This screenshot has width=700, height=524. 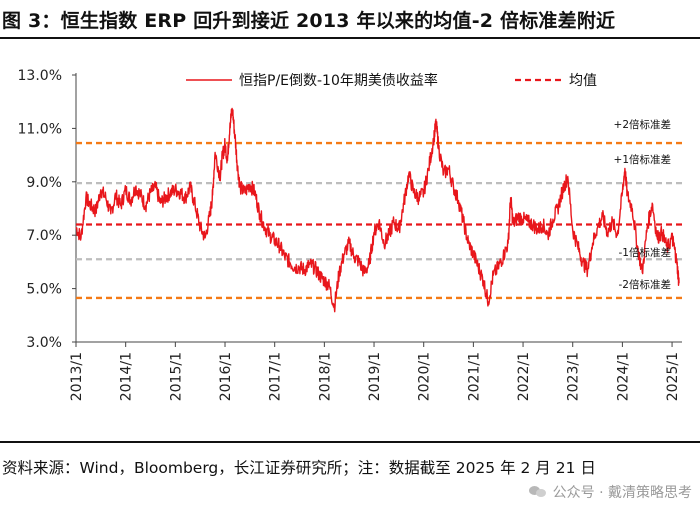 I want to click on x-tick-label: 2020/1, so click(x=425, y=376).